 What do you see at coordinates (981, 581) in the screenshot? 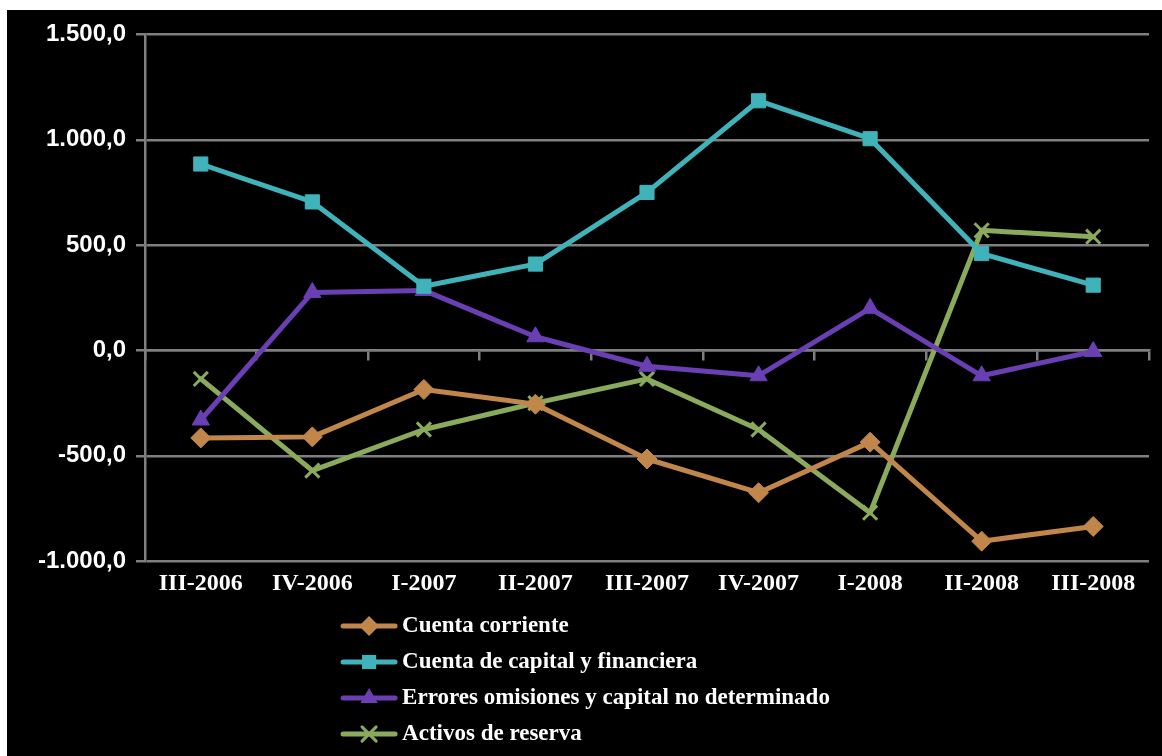
I see `x-tick-label: II-2008` at bounding box center [981, 581].